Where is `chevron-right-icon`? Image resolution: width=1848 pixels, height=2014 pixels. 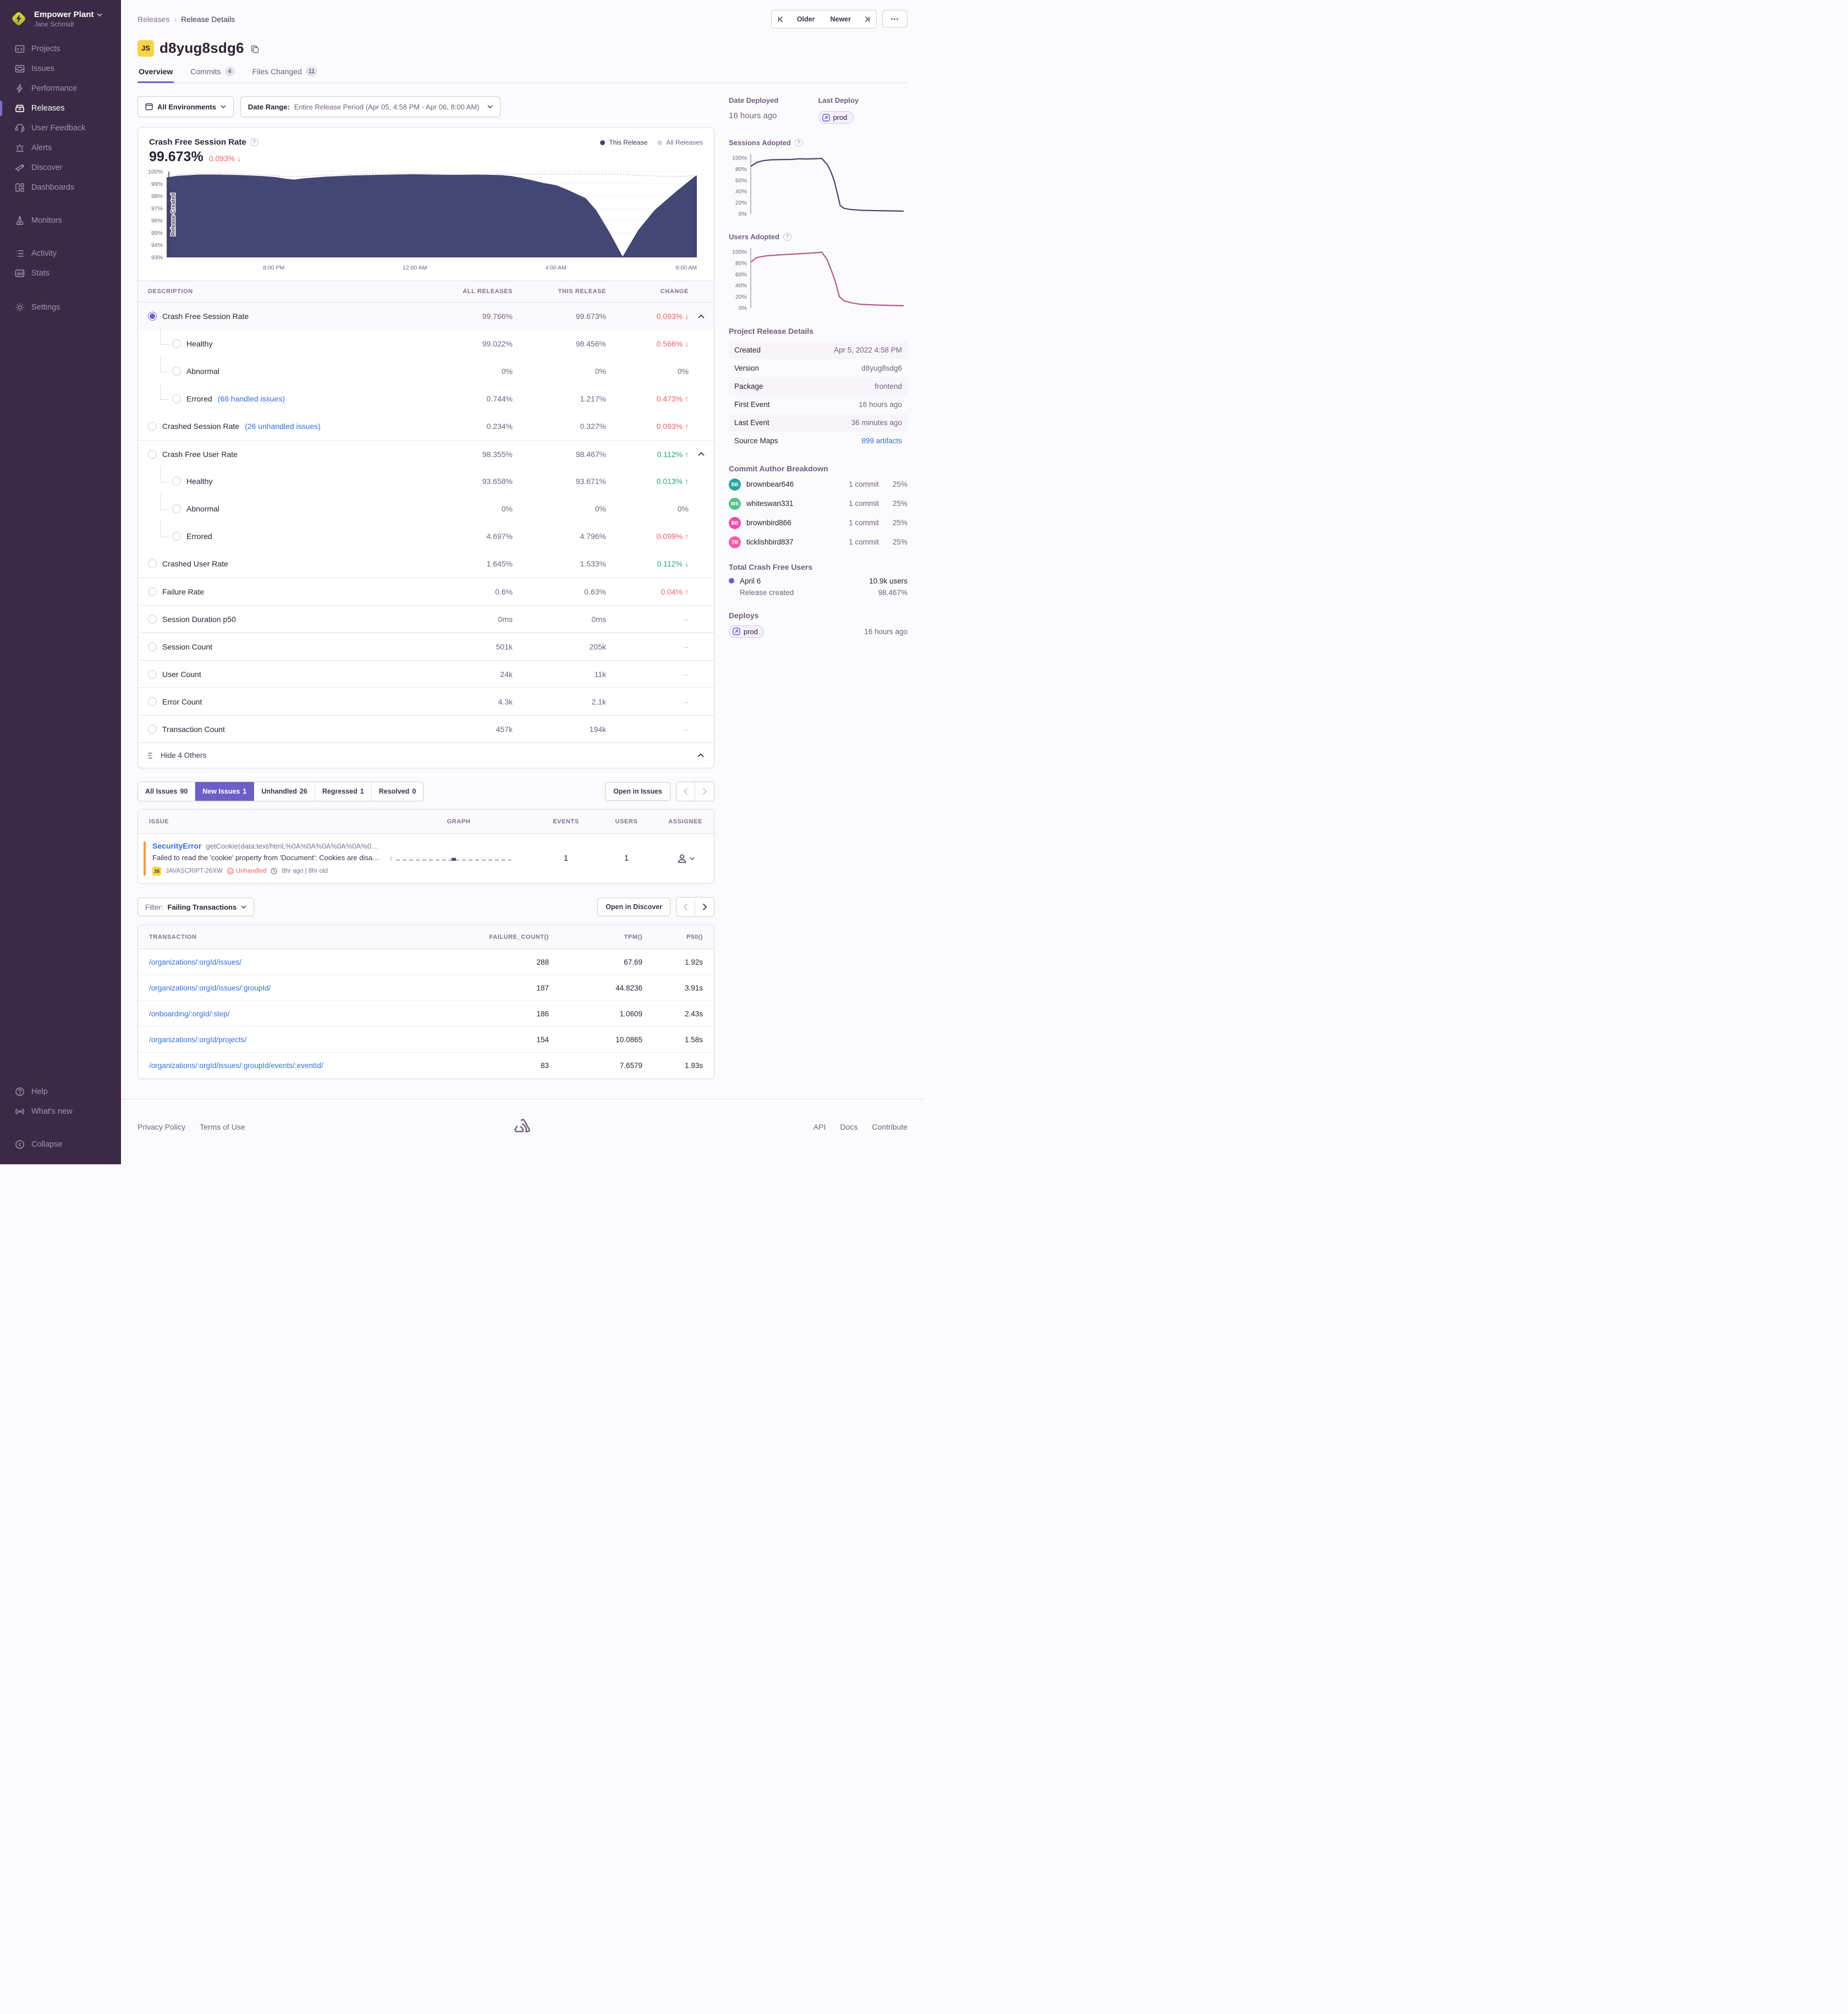
chevron-right-icon is located at coordinates (704, 791).